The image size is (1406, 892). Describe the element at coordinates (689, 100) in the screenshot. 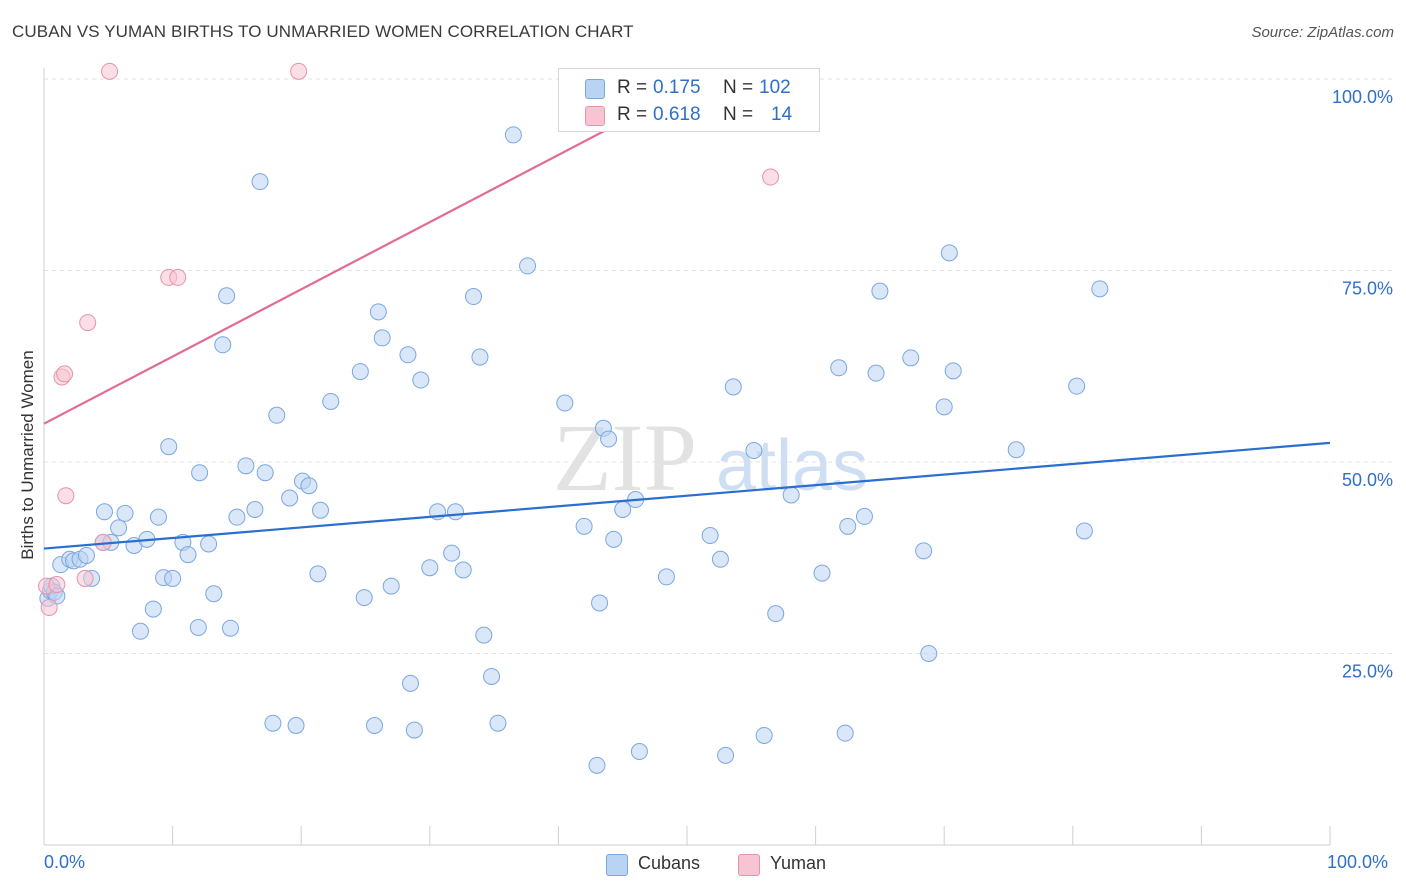

I see `correlation-legend: R = 0.175 N = 102 R = 0.618 N = 14` at that location.